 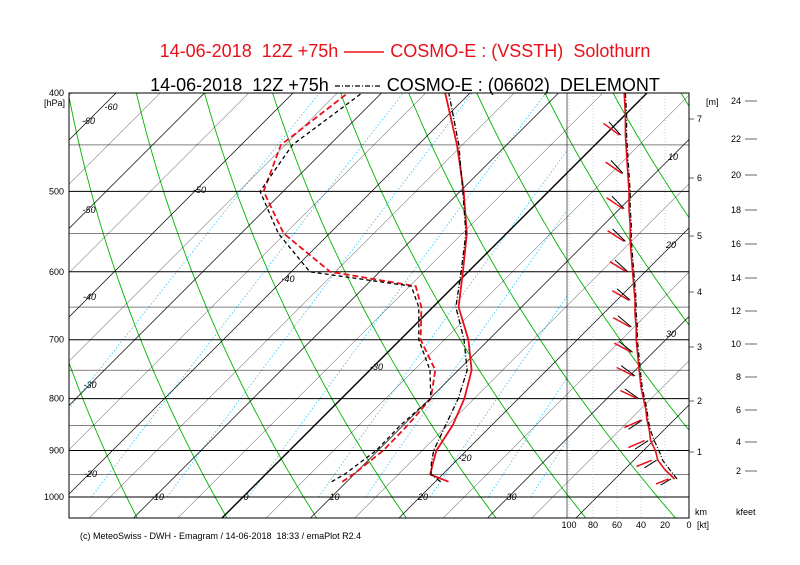 What do you see at coordinates (364, 52) in the screenshot?
I see `legend-line-solid` at bounding box center [364, 52].